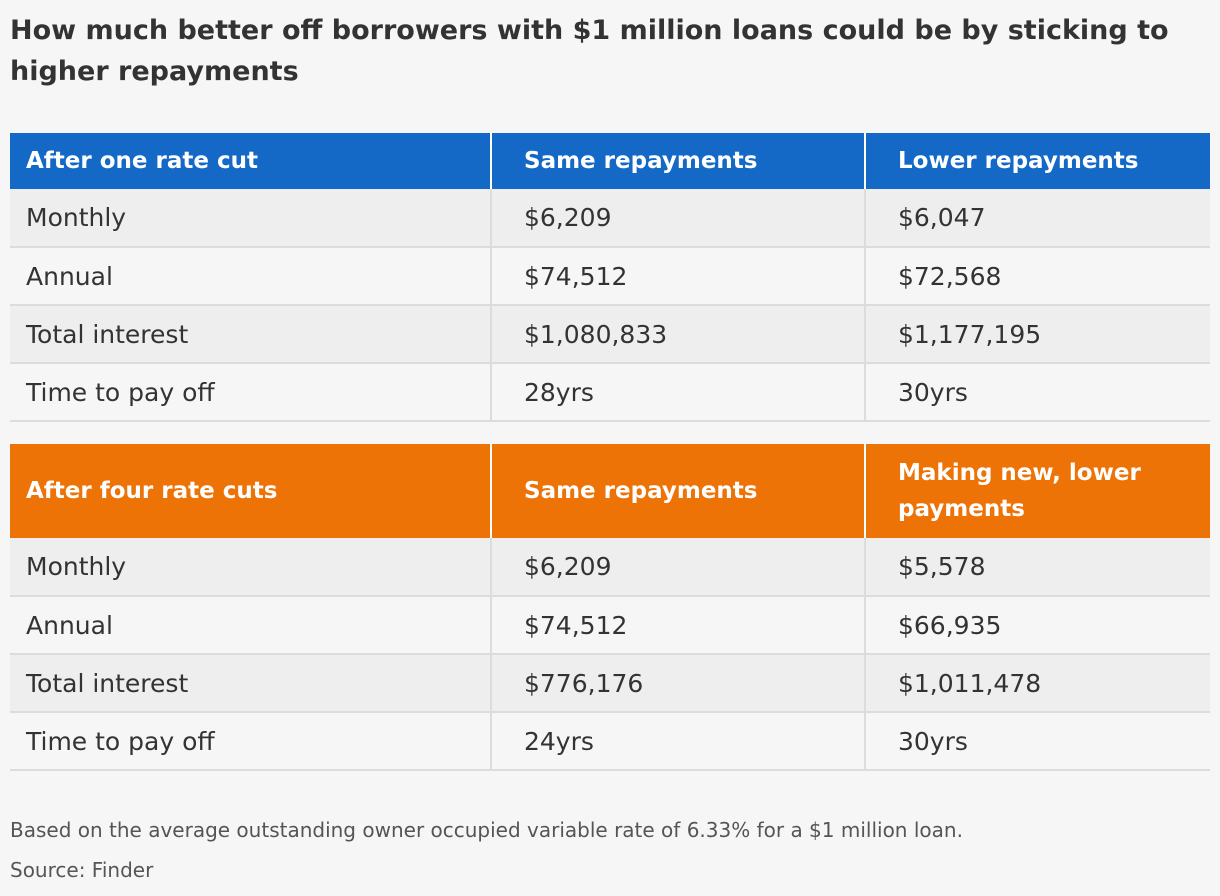 The height and width of the screenshot is (896, 1220). I want to click on table-cell: $66,935, so click(1037, 625).